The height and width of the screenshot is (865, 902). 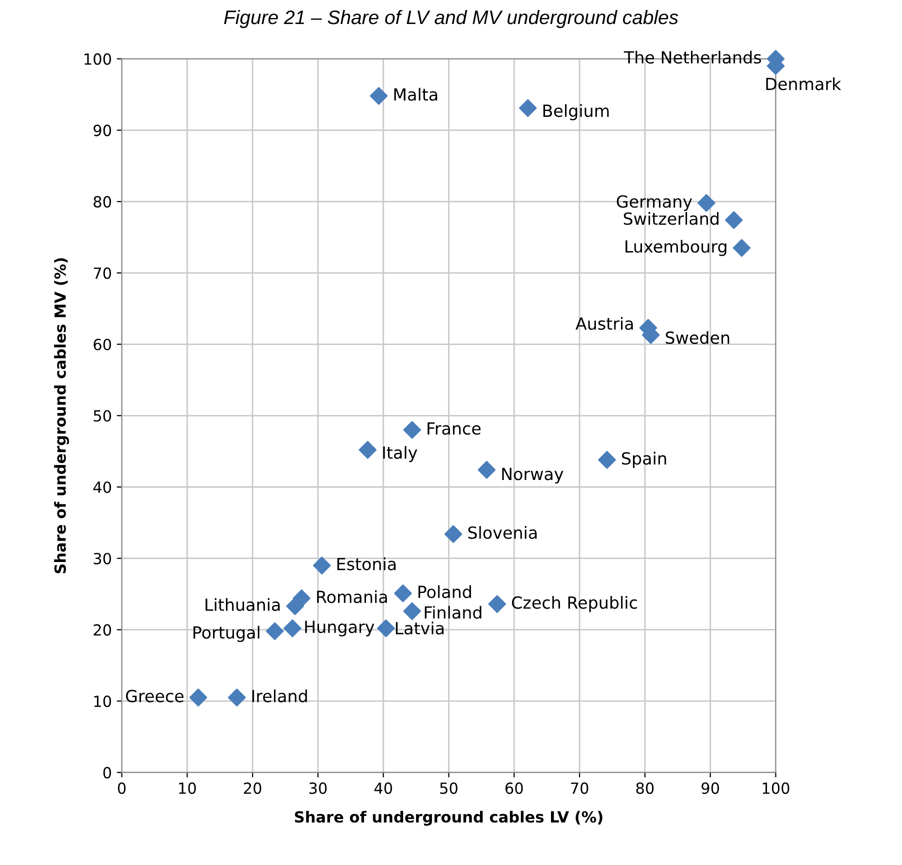 What do you see at coordinates (604, 323) in the screenshot?
I see `annotation: Austria` at bounding box center [604, 323].